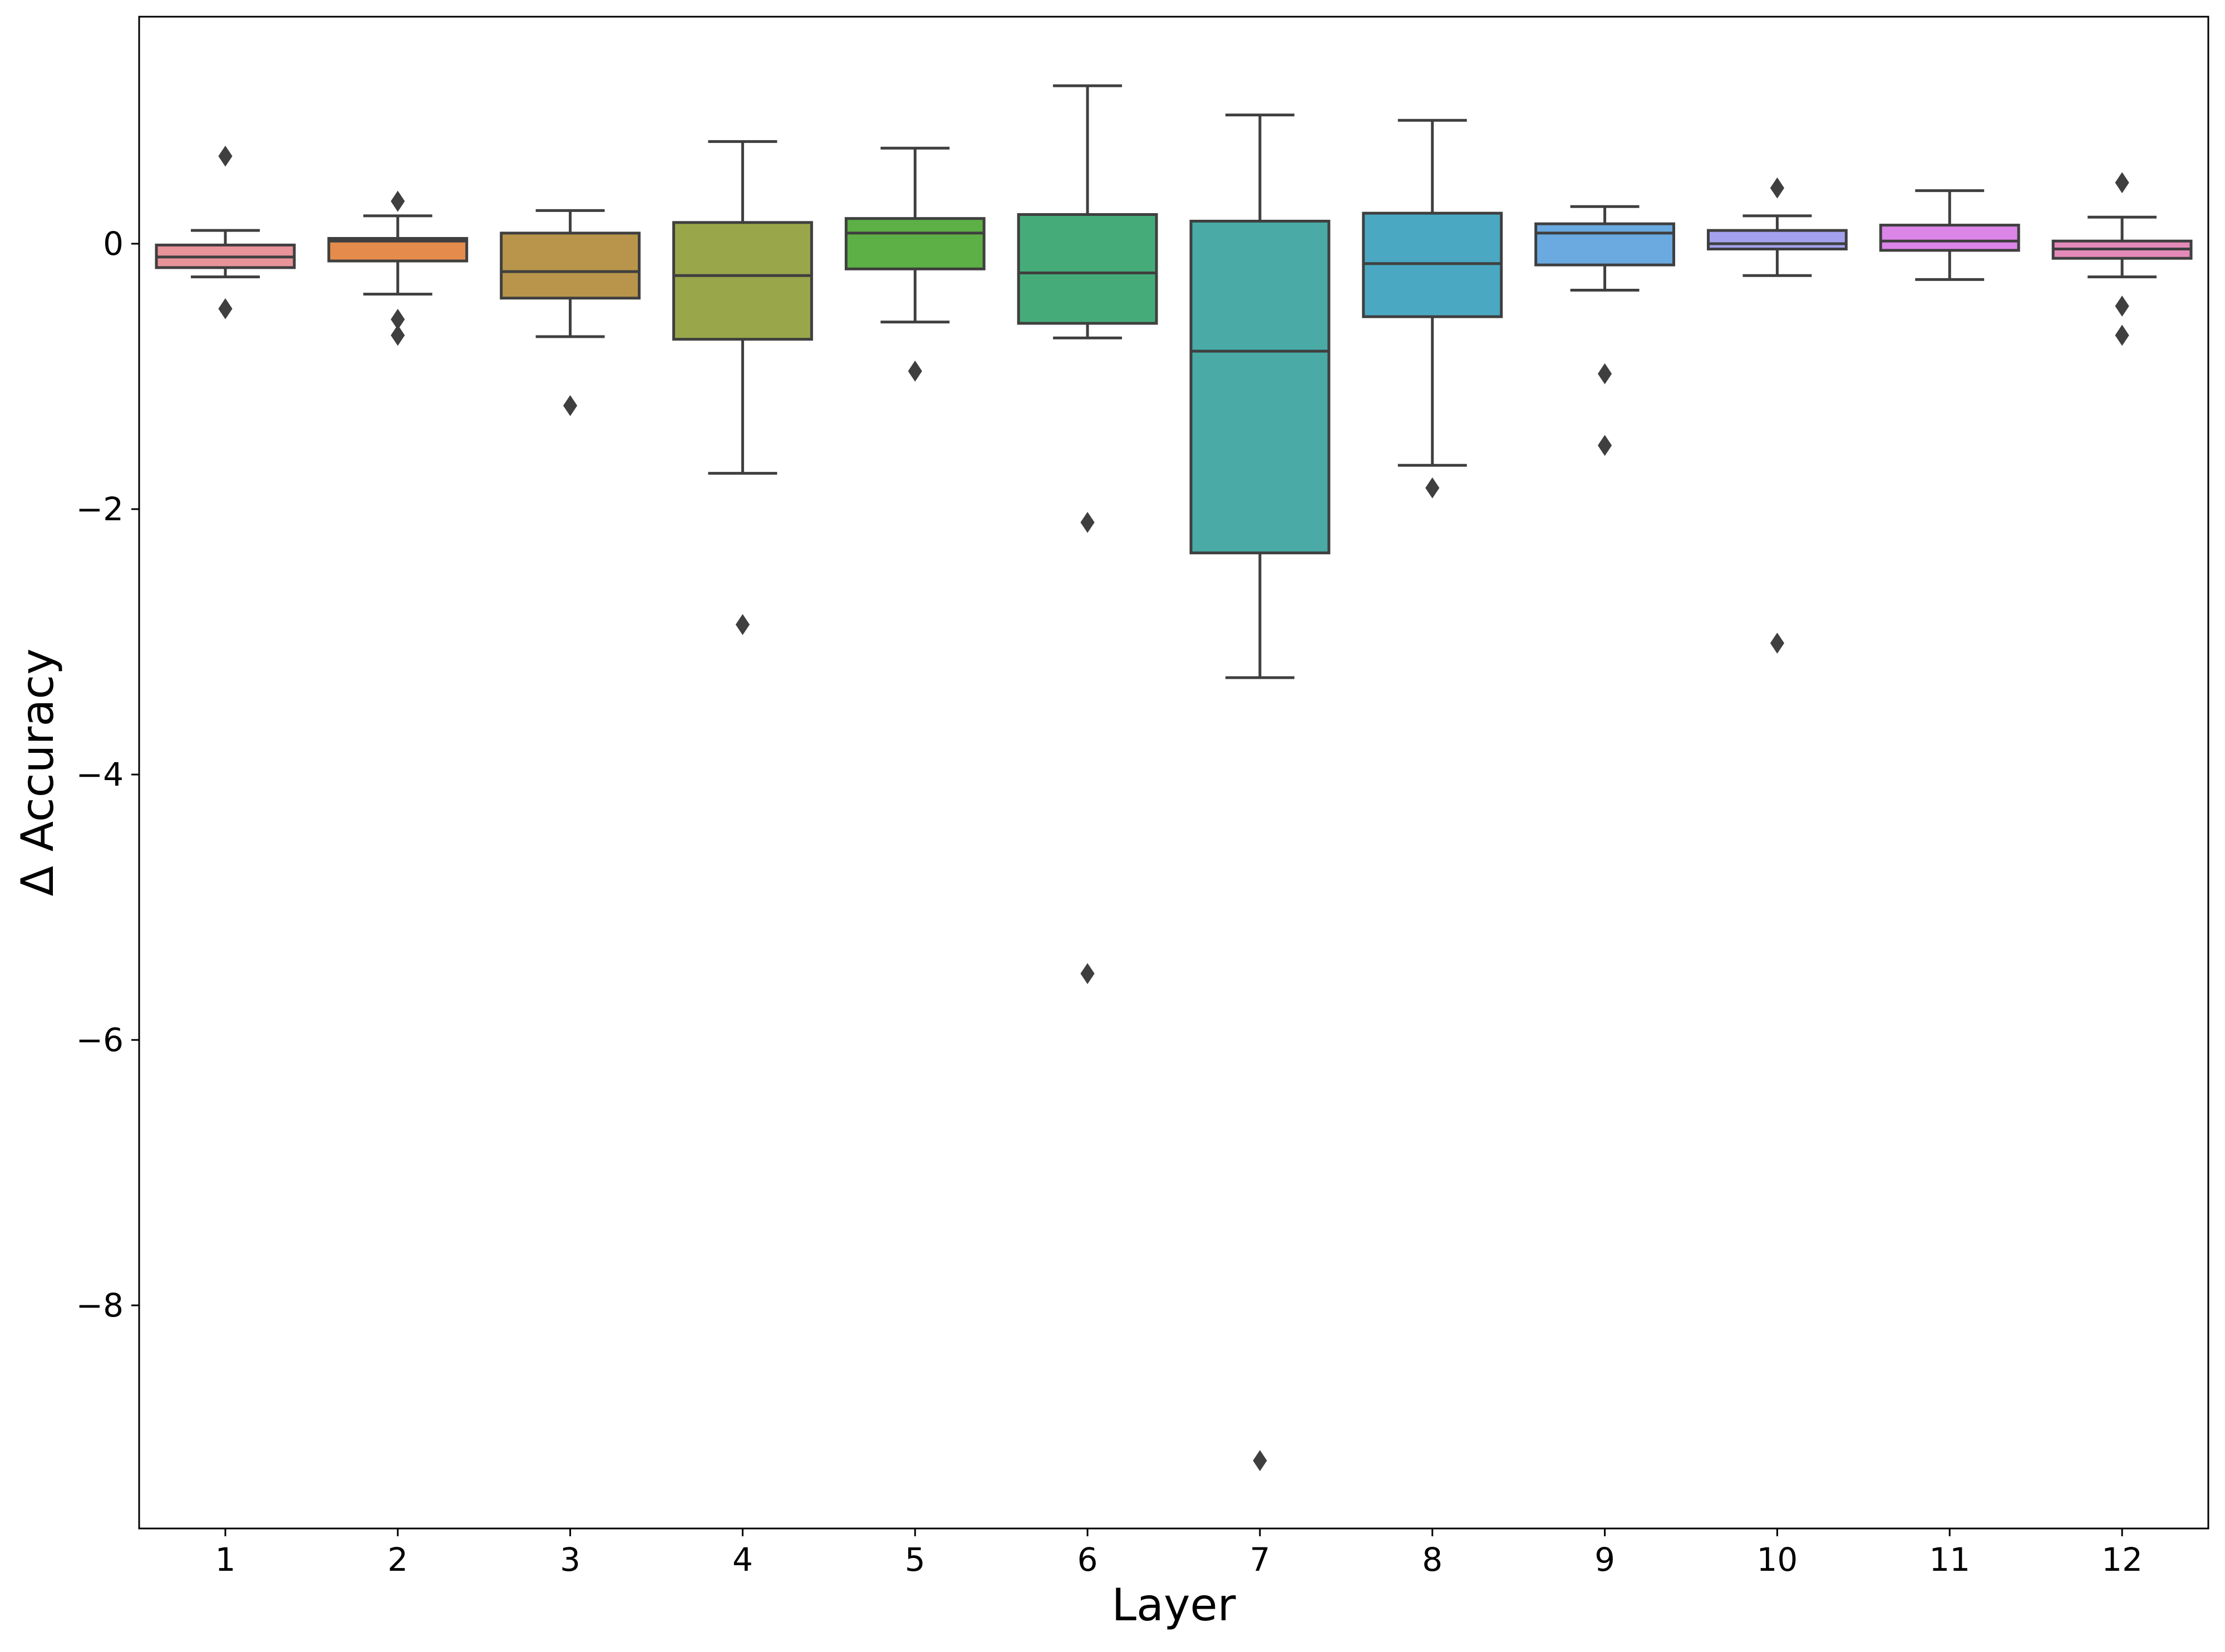 This screenshot has width=2225, height=1652. Describe the element at coordinates (1949, 1560) in the screenshot. I see `x-tick-label: 11` at that location.